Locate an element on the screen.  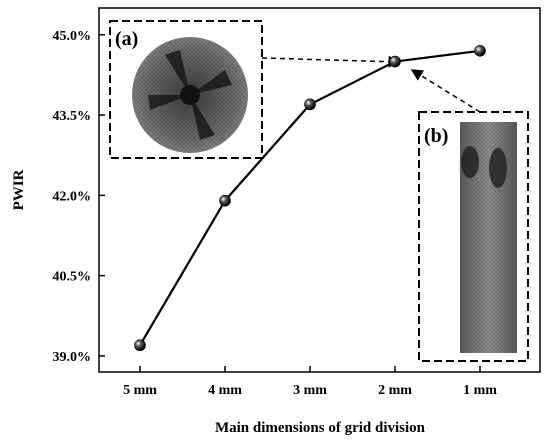
inset-a-label: (a) is located at coordinates (126, 39).